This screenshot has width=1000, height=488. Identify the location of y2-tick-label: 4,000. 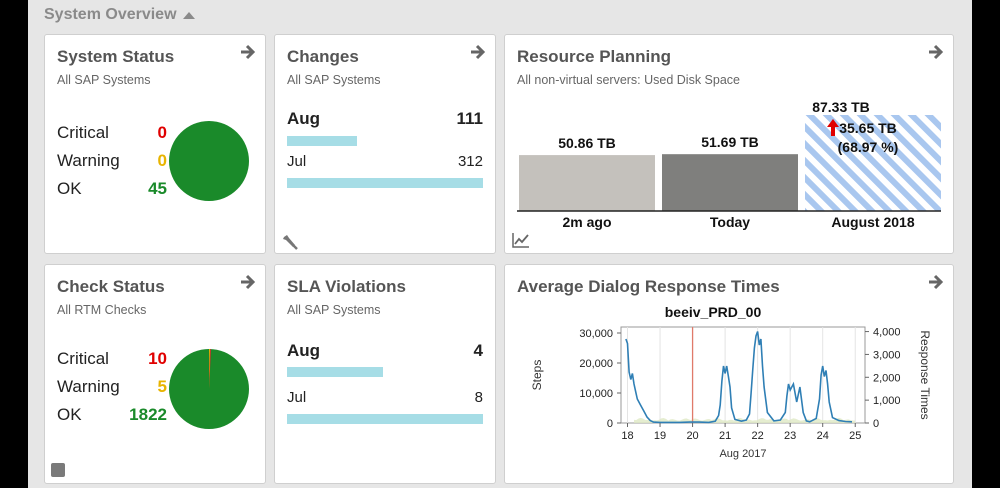
(887, 333).